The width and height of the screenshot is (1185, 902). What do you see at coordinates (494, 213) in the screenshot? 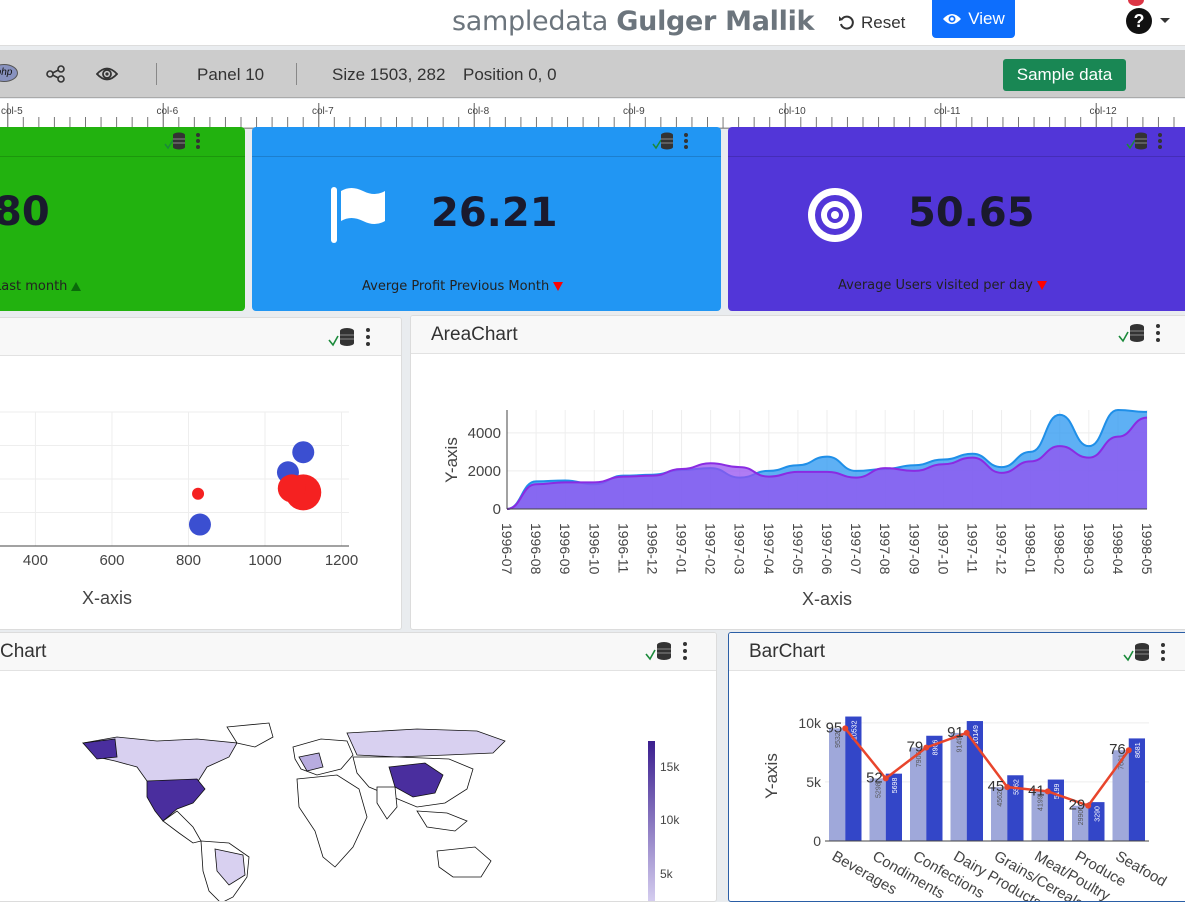
I see `kpi-value: 26.21` at bounding box center [494, 213].